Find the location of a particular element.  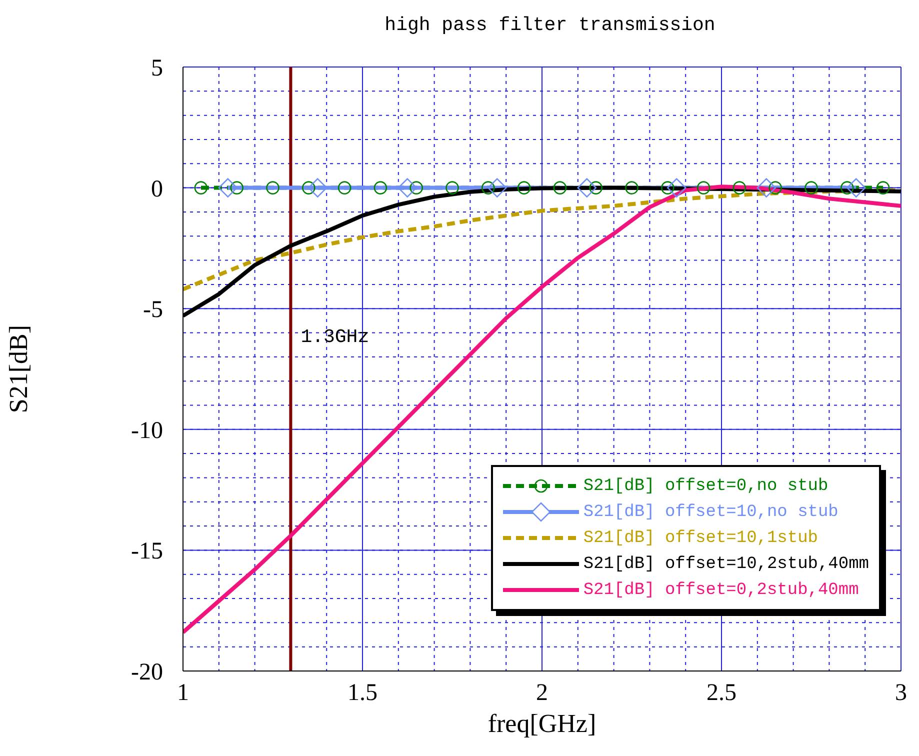

x-tick-label: 2.5 is located at coordinates (721, 693).